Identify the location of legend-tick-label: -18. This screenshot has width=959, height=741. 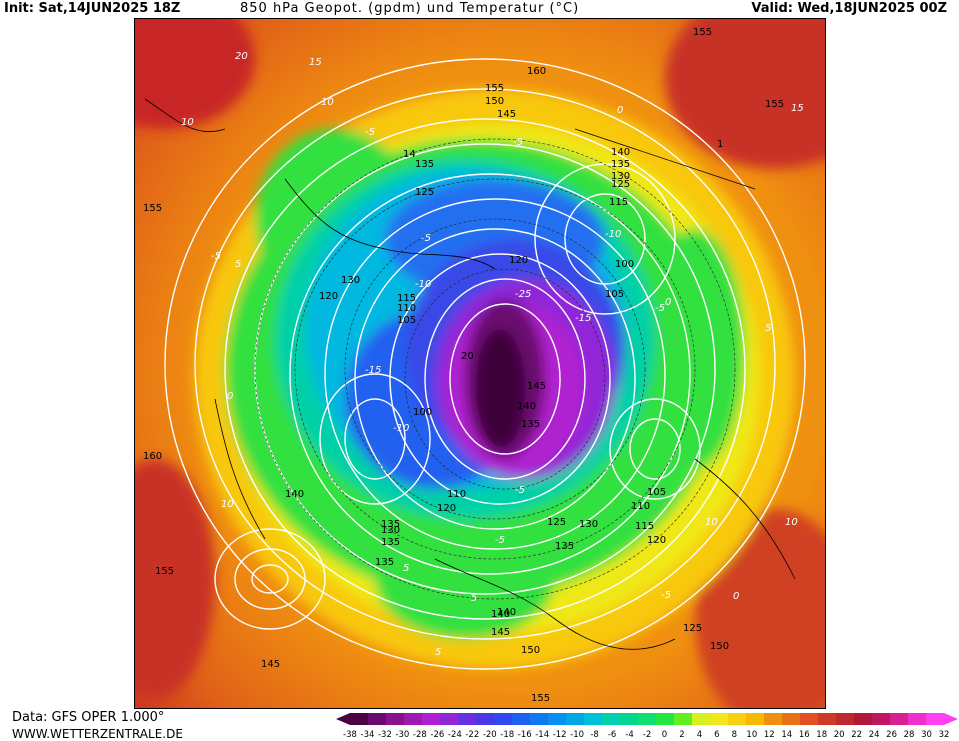
(507, 735).